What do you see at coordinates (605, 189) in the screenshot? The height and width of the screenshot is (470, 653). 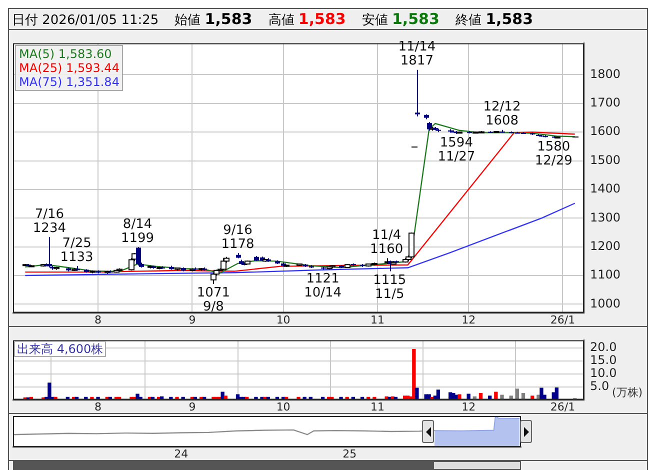 I see `y-tick-label: 1400` at bounding box center [605, 189].